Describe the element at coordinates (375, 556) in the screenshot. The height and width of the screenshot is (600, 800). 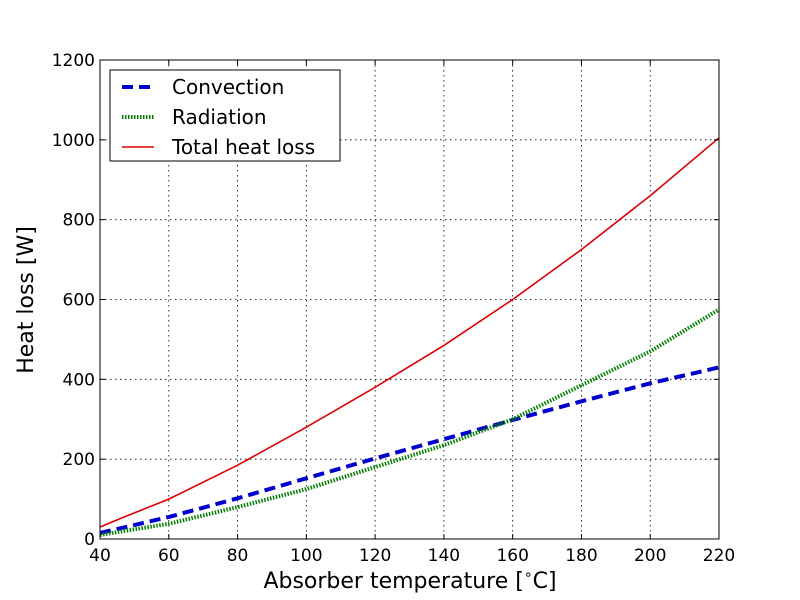
I see `x-tick-label: 120` at that location.